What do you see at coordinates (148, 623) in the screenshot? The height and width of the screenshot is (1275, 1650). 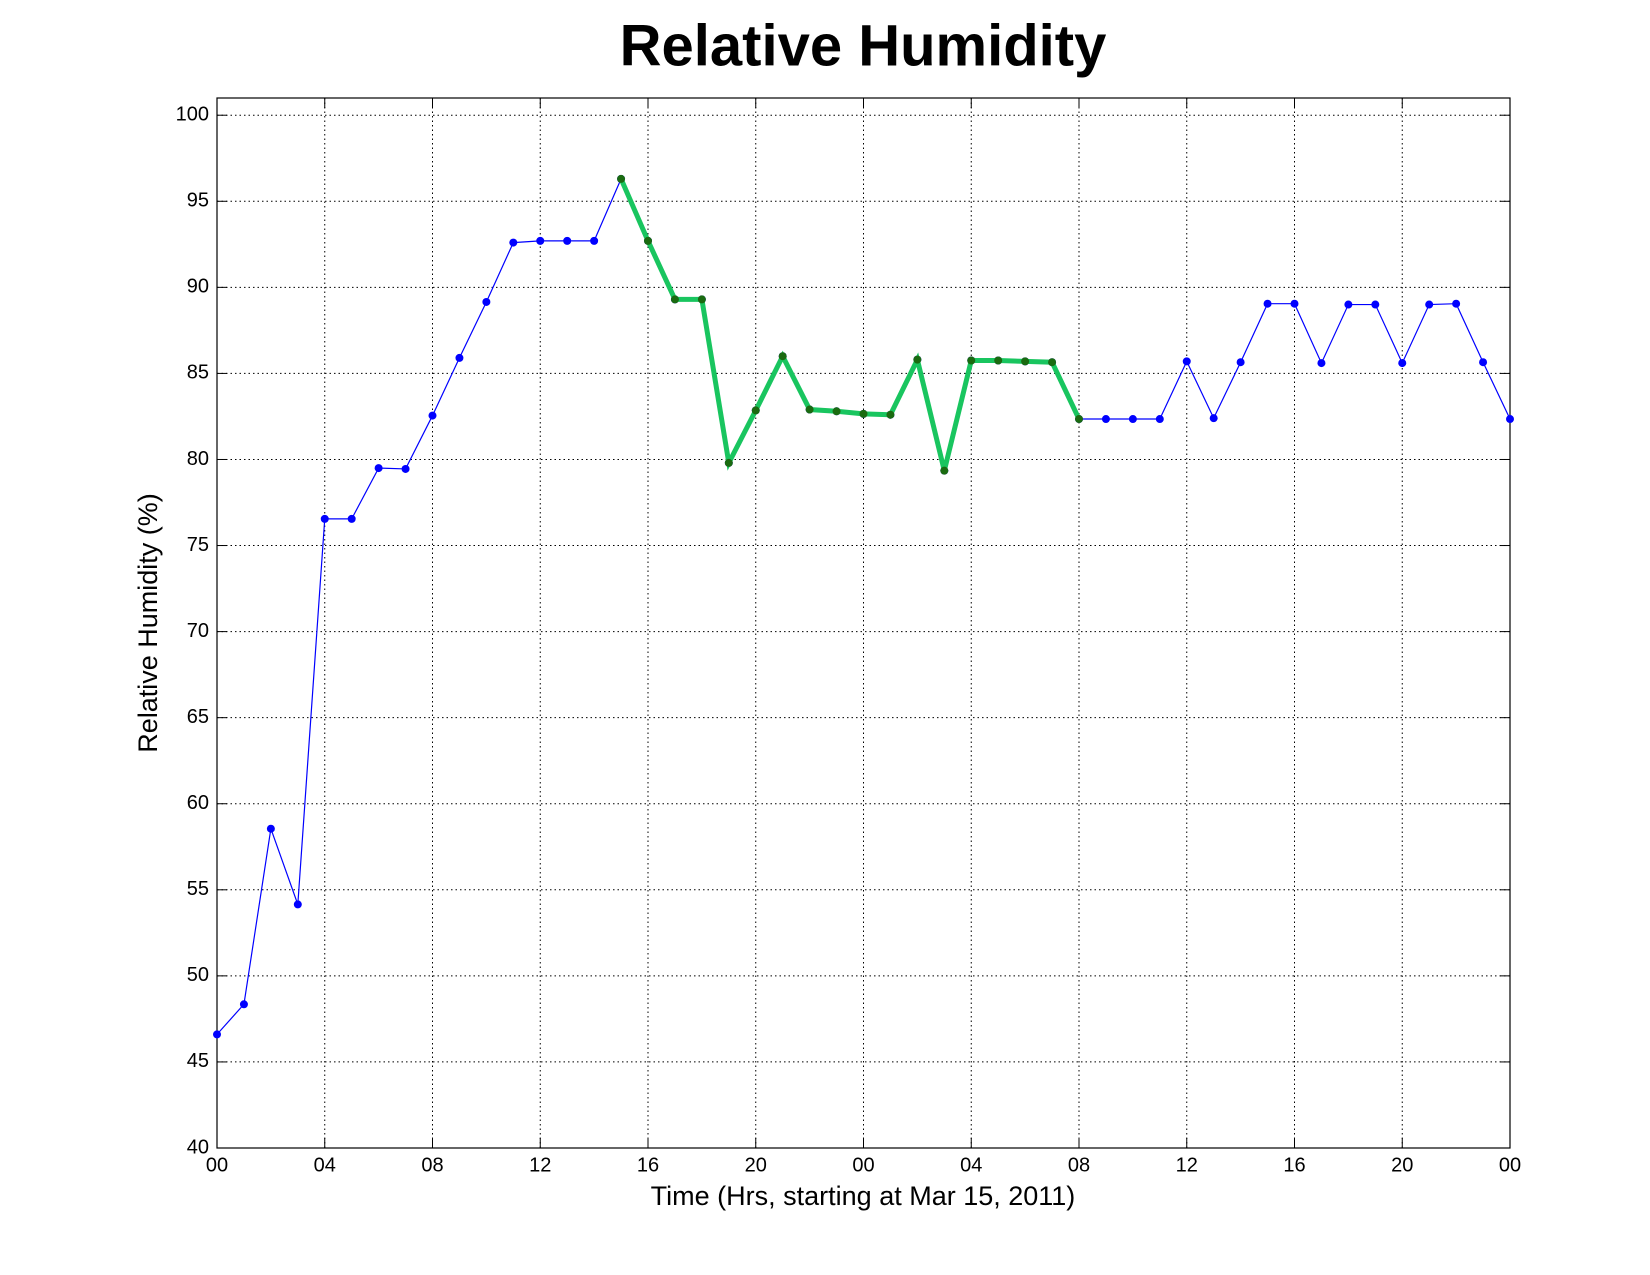 I see `y-axis-label: Relative Humidity (%)` at bounding box center [148, 623].